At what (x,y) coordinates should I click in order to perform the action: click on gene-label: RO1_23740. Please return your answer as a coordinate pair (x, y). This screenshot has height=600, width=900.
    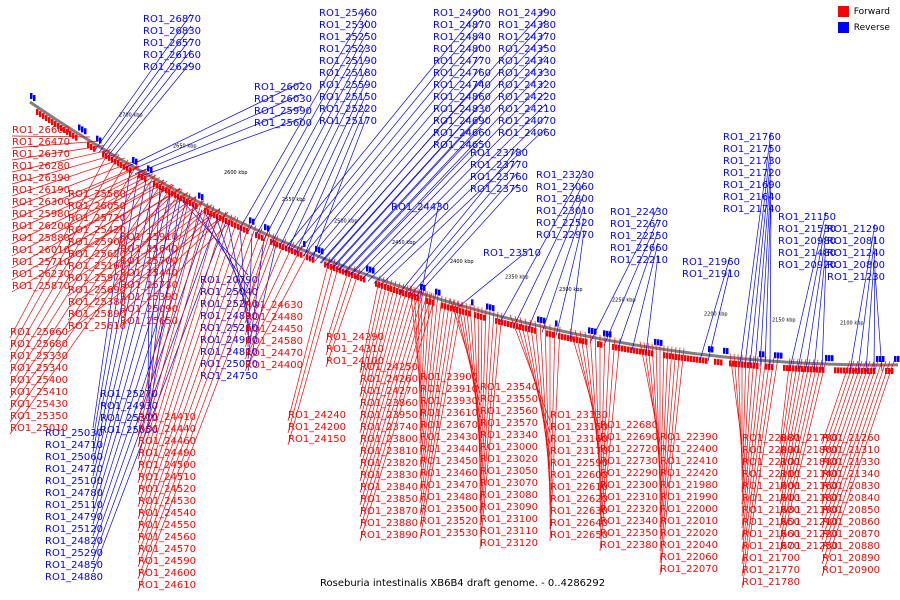
    Looking at the image, I should click on (389, 427).